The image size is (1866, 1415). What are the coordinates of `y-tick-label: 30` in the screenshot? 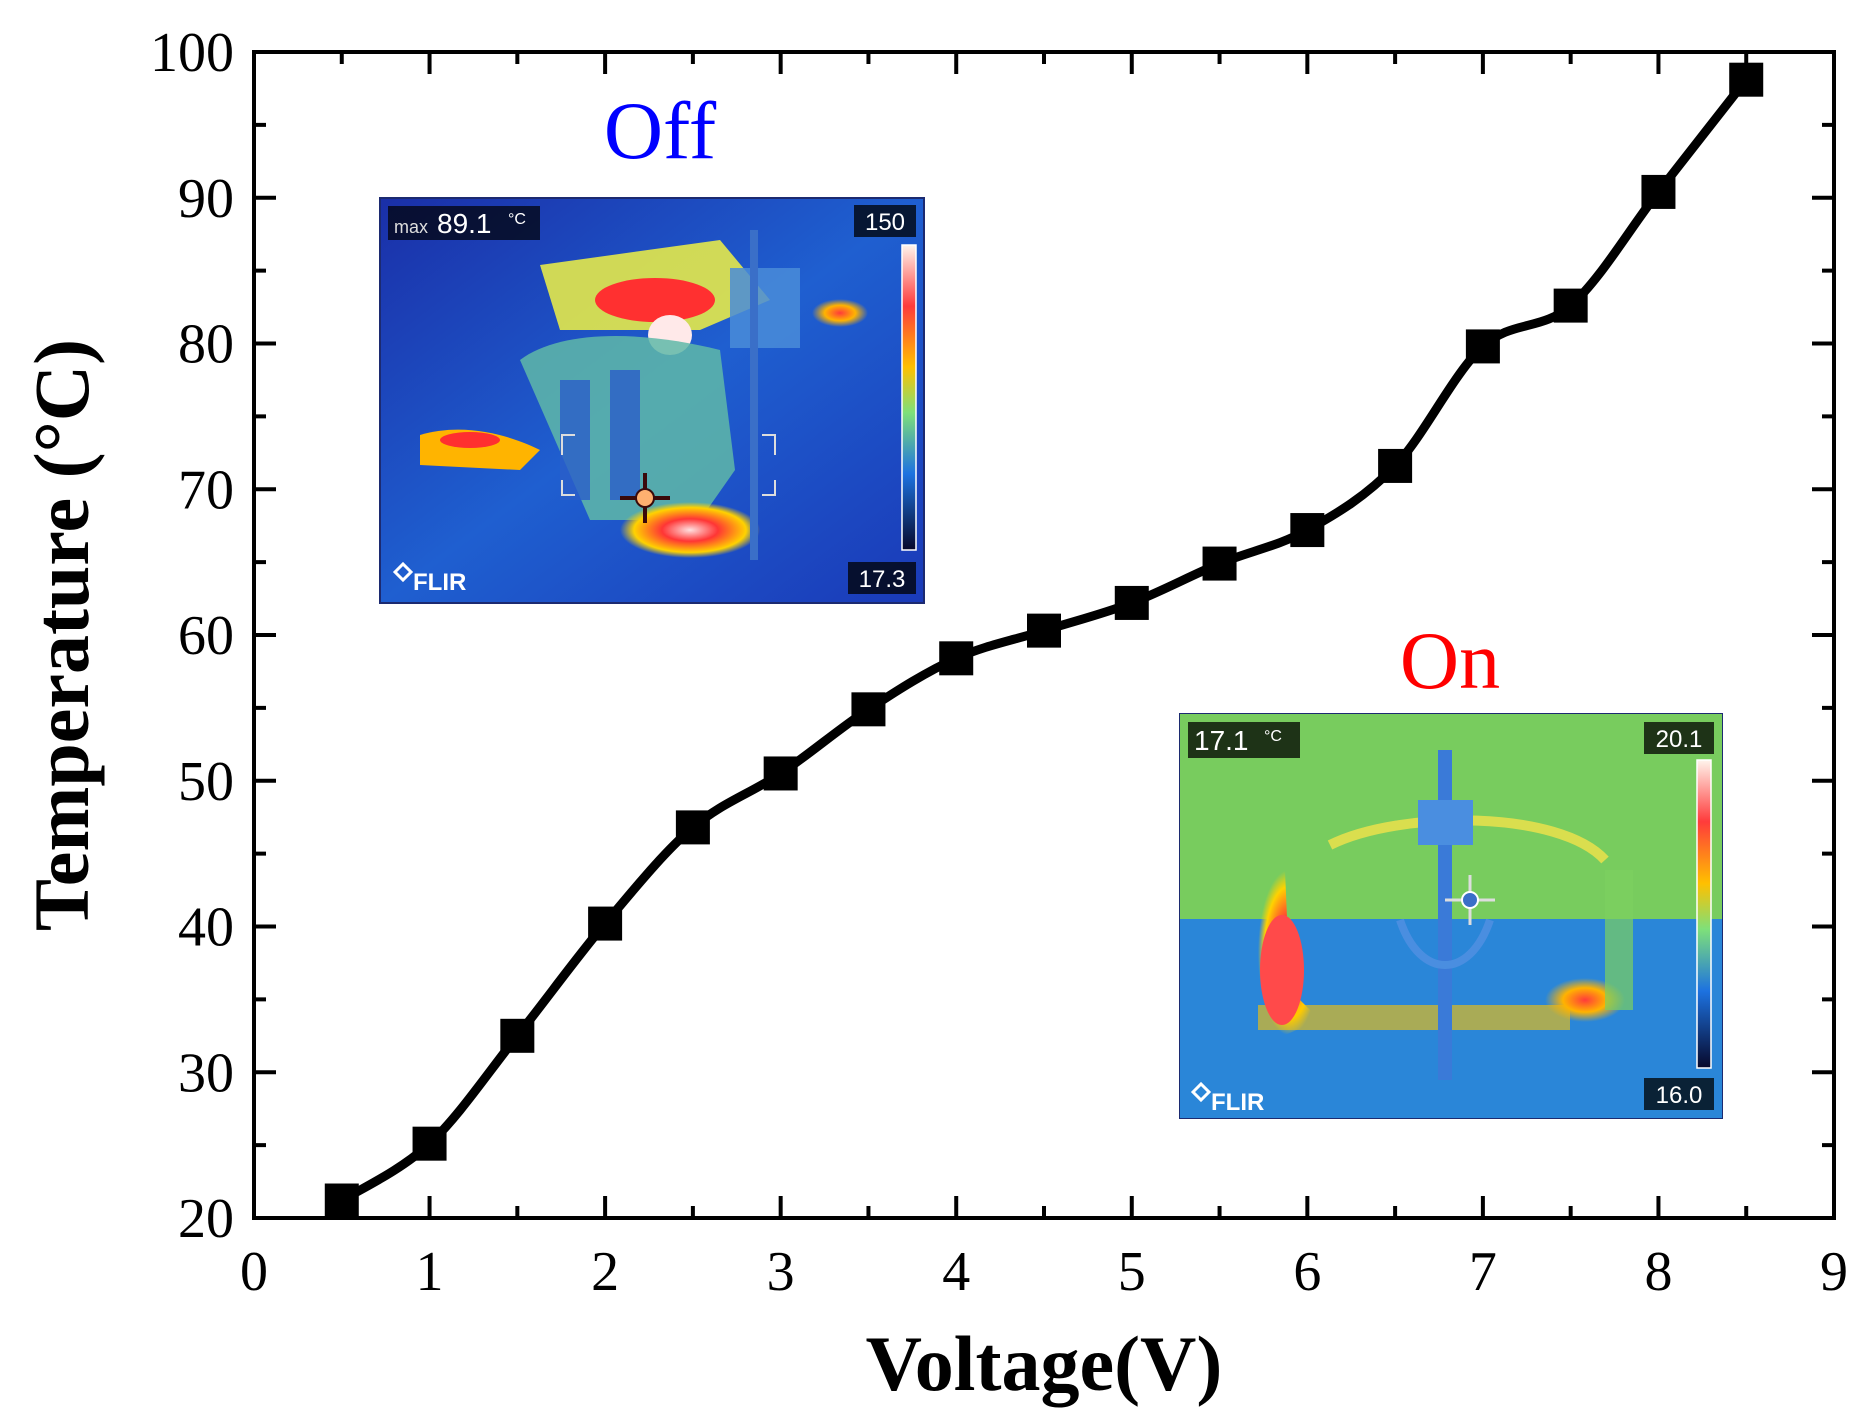 It's located at (206, 1073).